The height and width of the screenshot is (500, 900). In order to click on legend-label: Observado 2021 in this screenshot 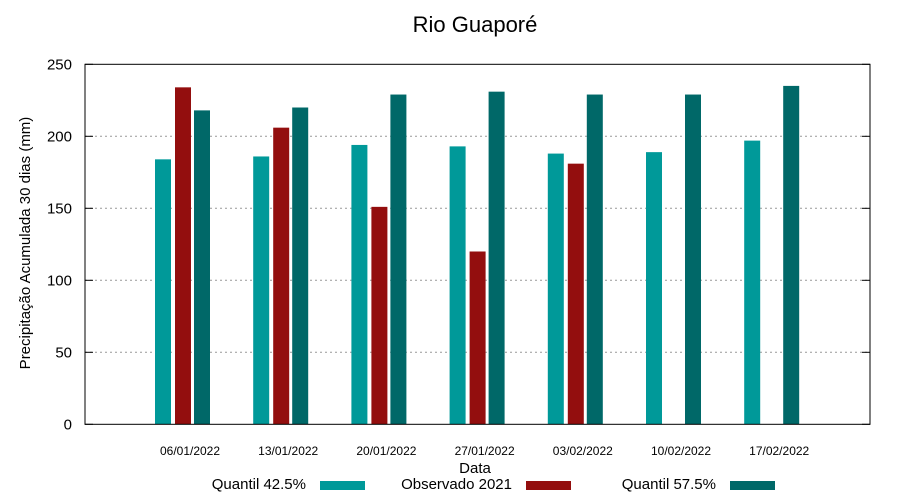, I will do `click(456, 484)`.